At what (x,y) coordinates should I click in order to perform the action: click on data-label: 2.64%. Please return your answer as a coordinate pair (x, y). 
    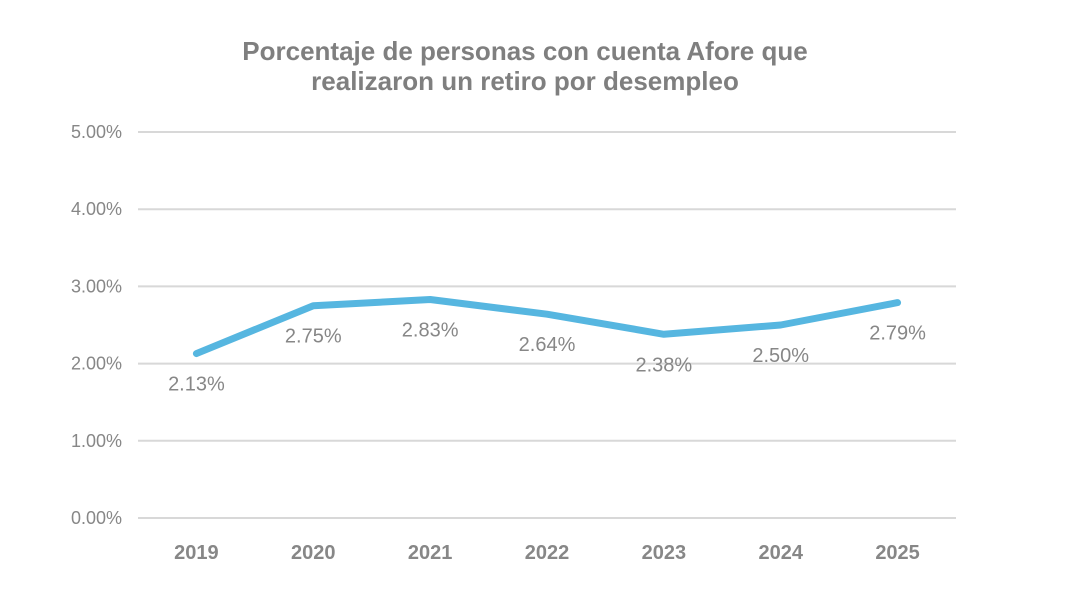
    Looking at the image, I should click on (547, 345).